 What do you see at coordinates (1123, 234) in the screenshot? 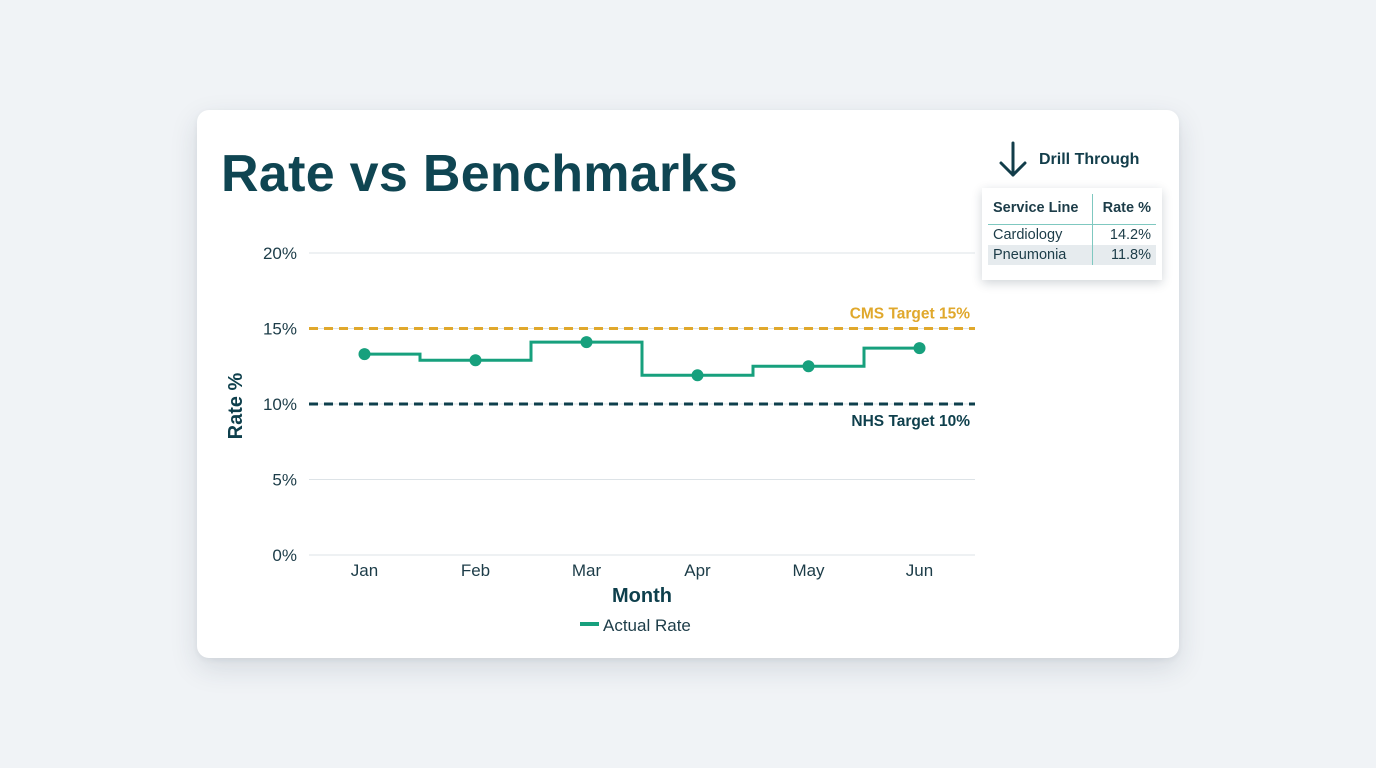
I see `rate-cell: 14.2%` at bounding box center [1123, 234].